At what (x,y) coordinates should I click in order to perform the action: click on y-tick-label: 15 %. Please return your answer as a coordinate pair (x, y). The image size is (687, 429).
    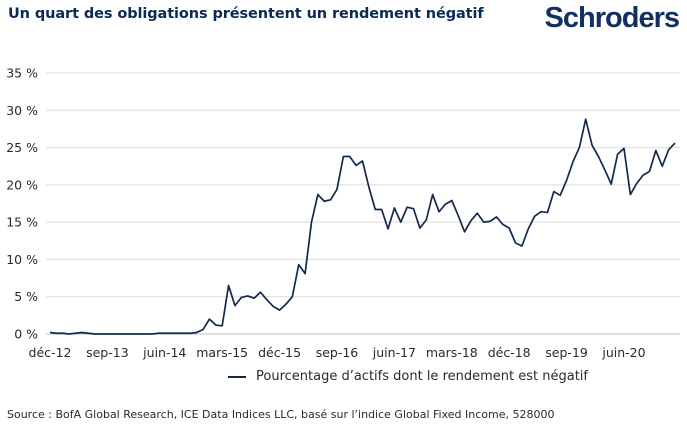
    Looking at the image, I should click on (22, 222).